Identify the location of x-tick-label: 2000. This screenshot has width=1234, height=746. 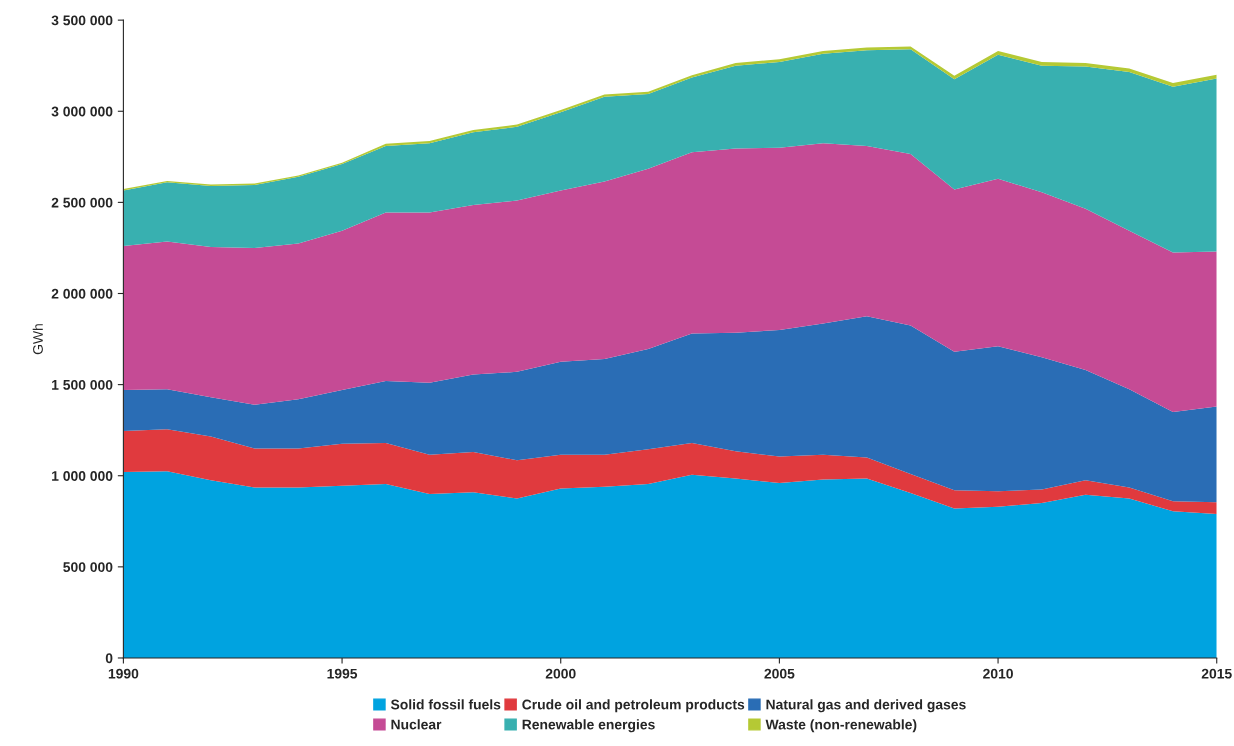
(560, 673).